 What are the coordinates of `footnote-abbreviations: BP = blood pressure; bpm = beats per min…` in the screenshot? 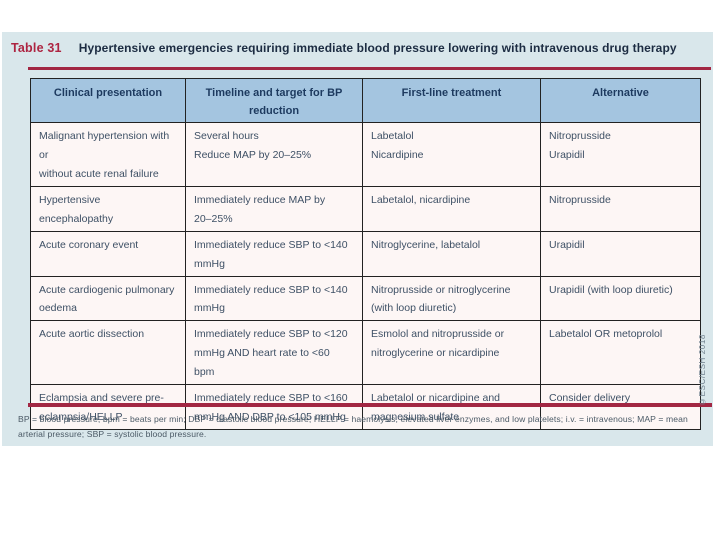 It's located at (353, 426).